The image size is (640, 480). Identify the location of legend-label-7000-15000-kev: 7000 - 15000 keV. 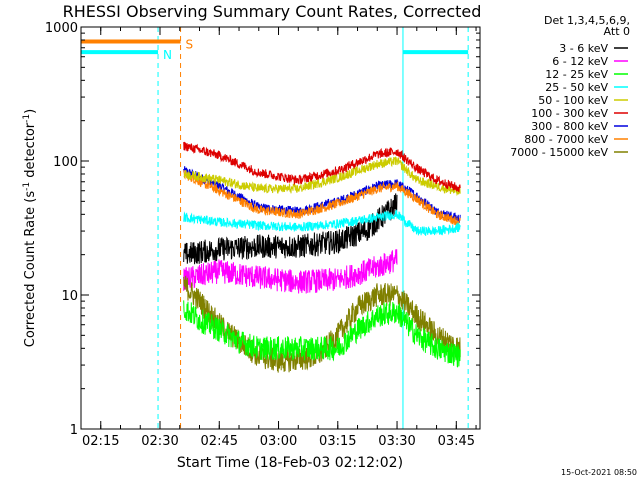
(559, 152).